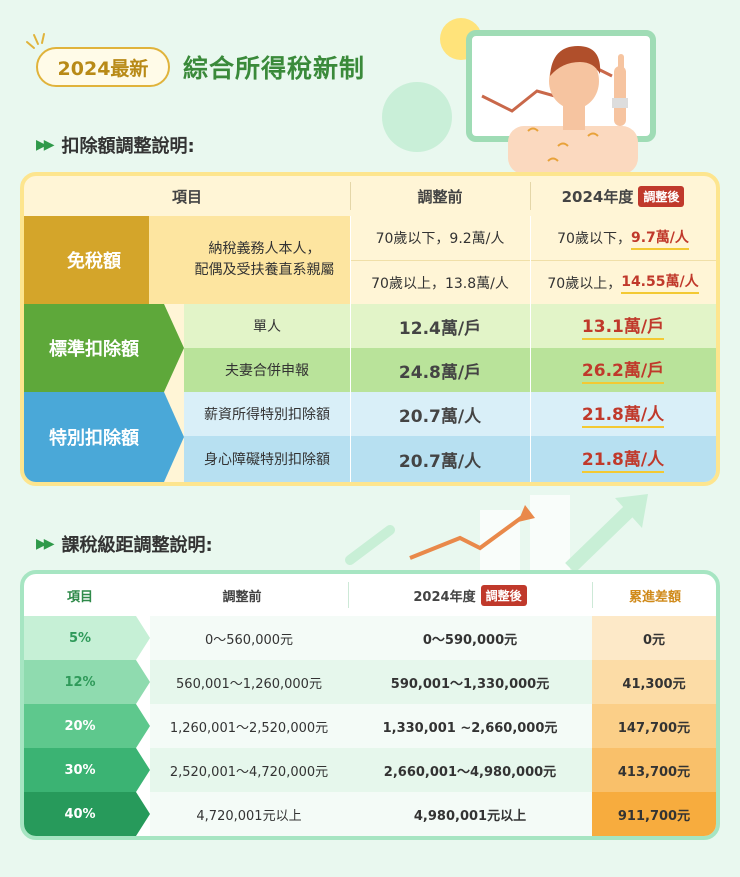 Image resolution: width=740 pixels, height=877 pixels. I want to click on bracket-before: 2,520,001～4,720,000元, so click(249, 770).